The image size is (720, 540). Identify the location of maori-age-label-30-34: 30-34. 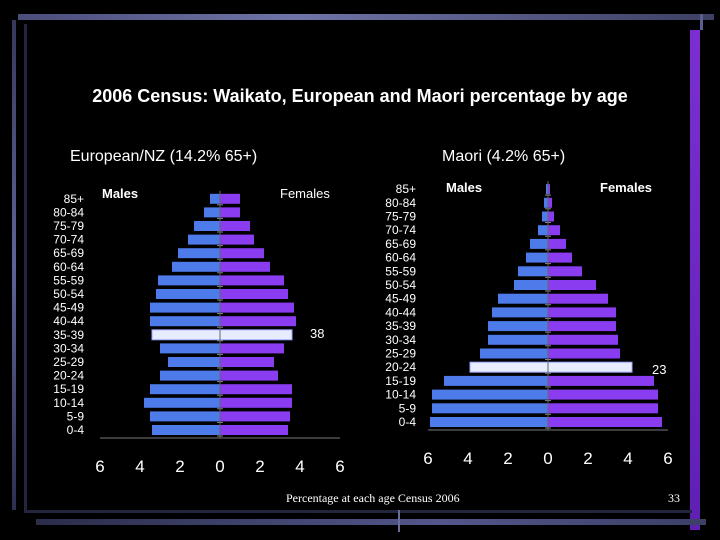
(400, 340).